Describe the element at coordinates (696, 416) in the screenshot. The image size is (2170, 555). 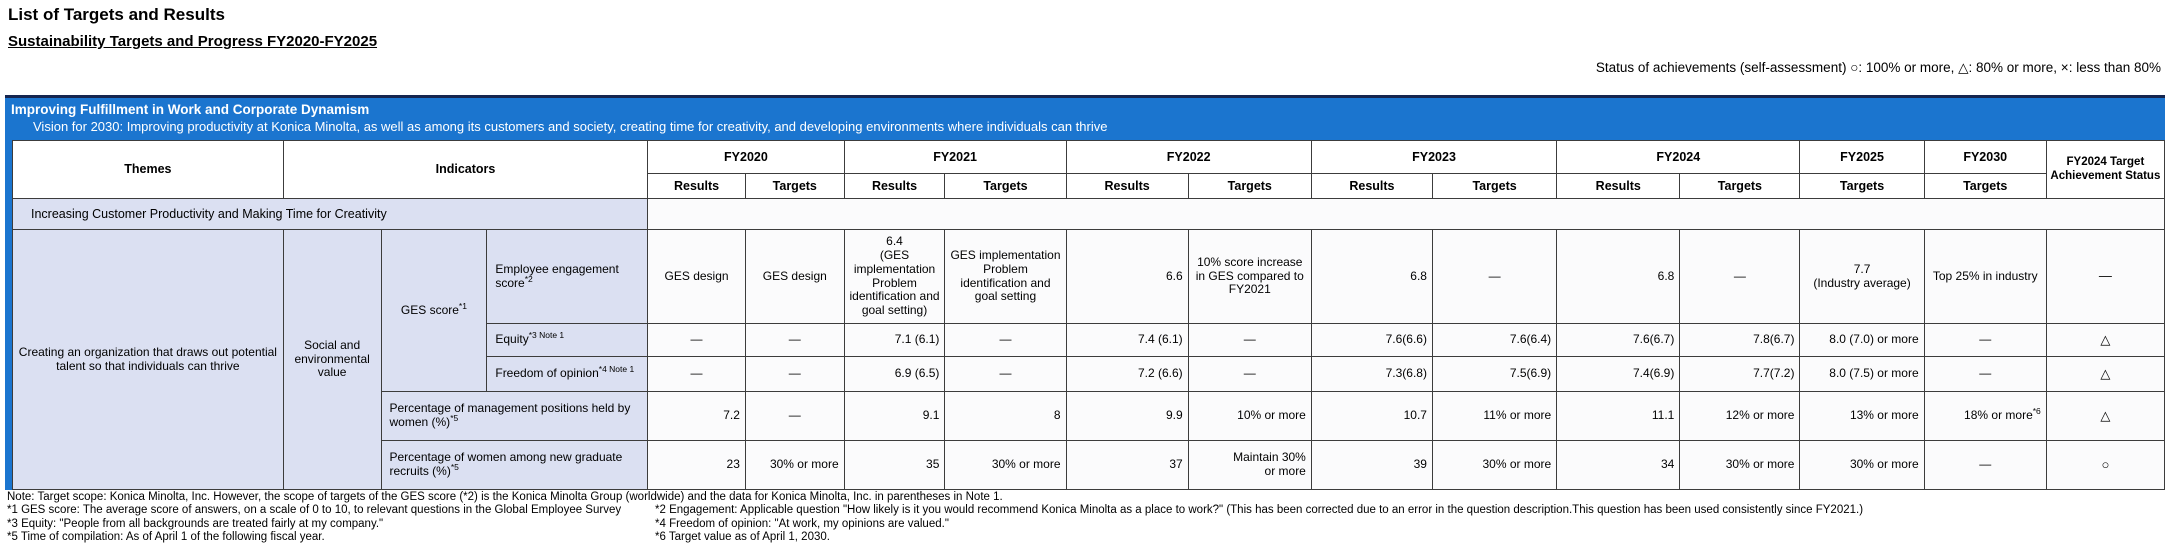
I see `result-cell: 7.2` at that location.